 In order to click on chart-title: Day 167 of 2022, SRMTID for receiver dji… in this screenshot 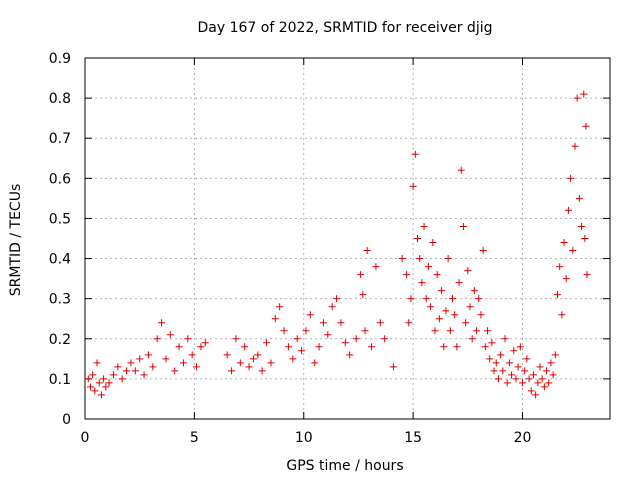, I will do `click(345, 28)`.